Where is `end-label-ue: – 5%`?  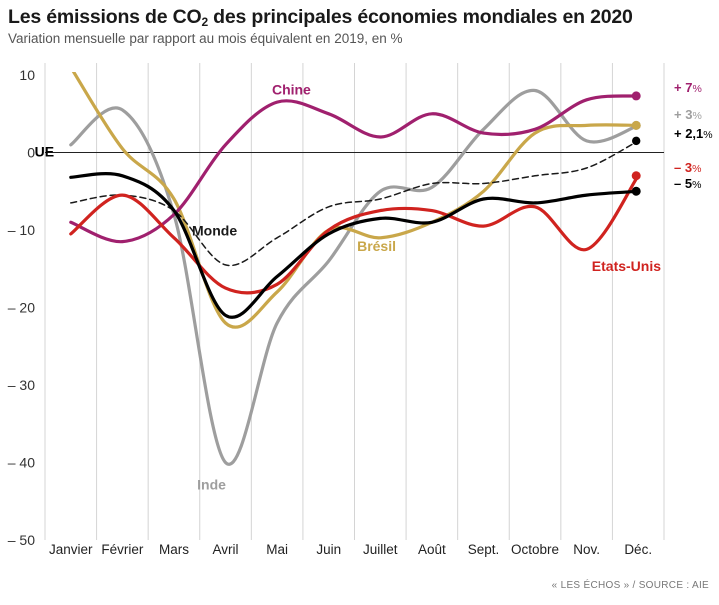 end-label-ue: – 5% is located at coordinates (687, 183).